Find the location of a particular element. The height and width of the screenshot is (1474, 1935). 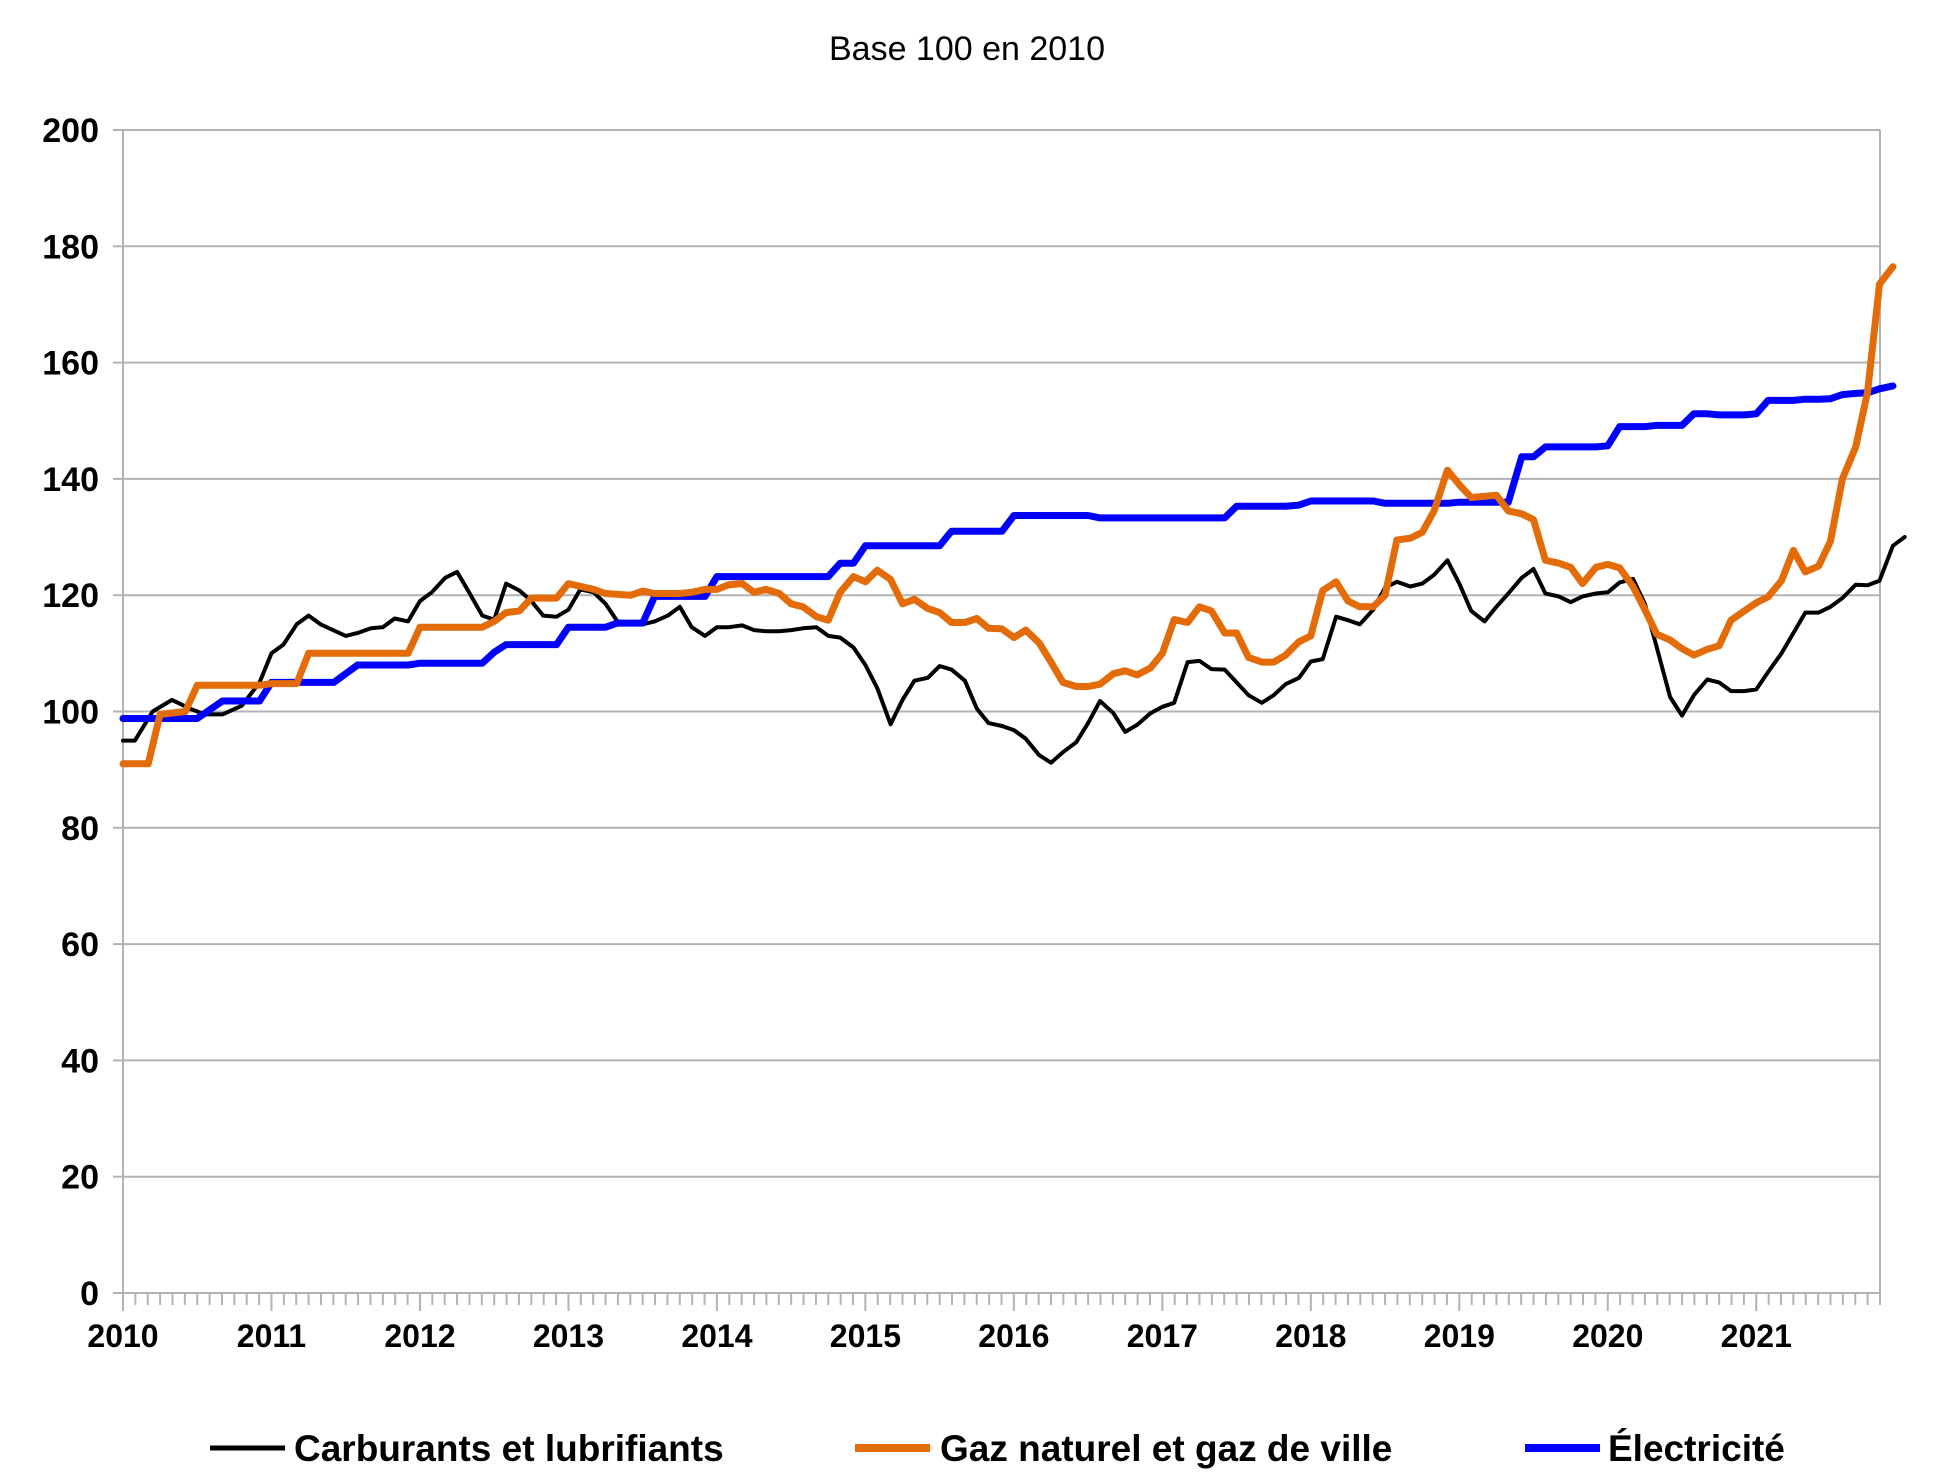

y-tick-label-40: 40 is located at coordinates (80, 1061).